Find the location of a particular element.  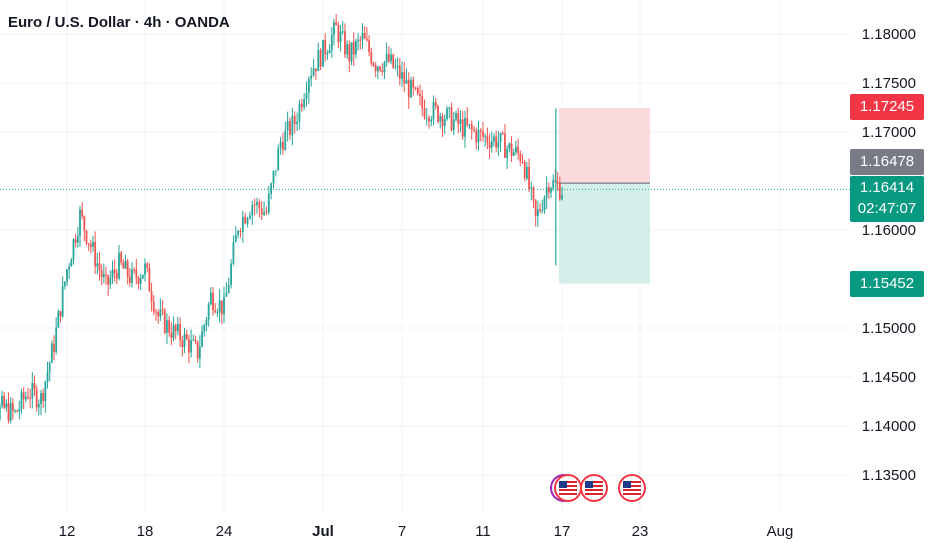

economic-events is located at coordinates (598, 488).